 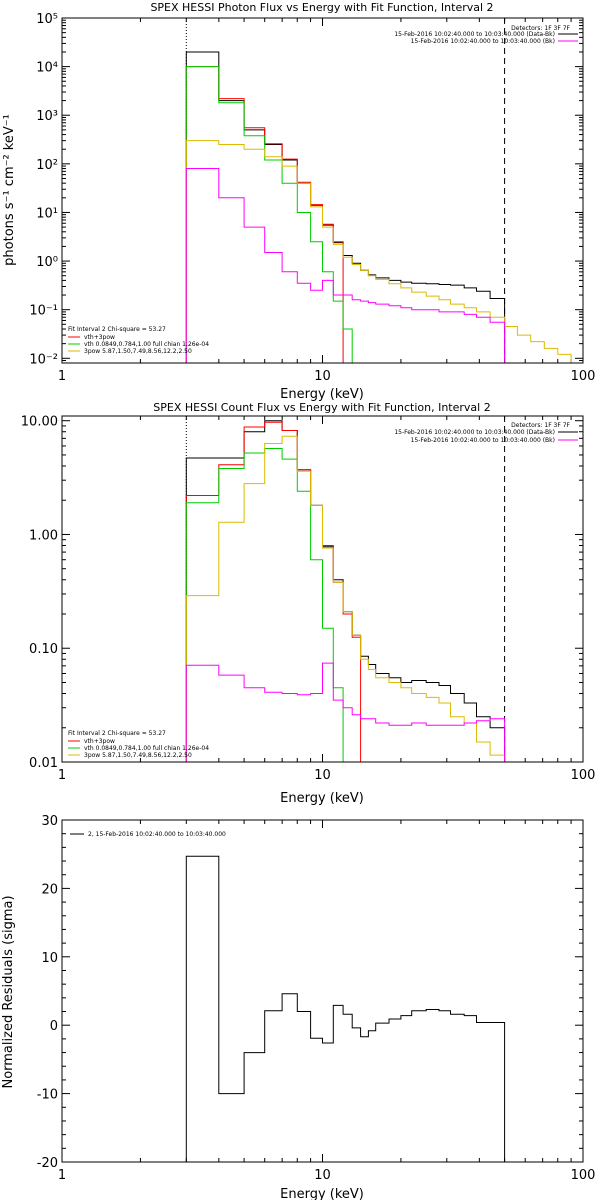 What do you see at coordinates (540, 425) in the screenshot?
I see `count-detectors-label: Detectors: 1F 3F 7F` at bounding box center [540, 425].